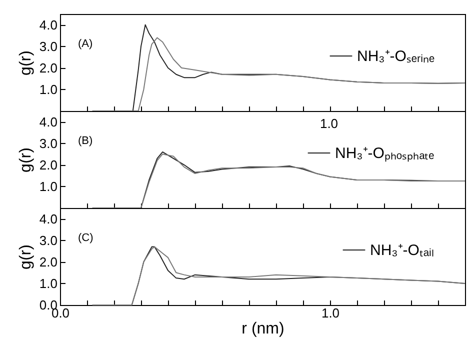  I want to click on annotation: 1.0, so click(329, 123).